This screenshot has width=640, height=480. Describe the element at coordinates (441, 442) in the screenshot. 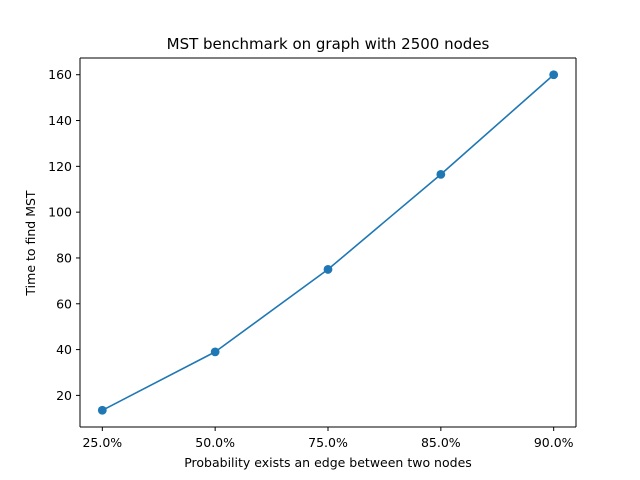

I see `x-tick-label: 85.0%` at that location.